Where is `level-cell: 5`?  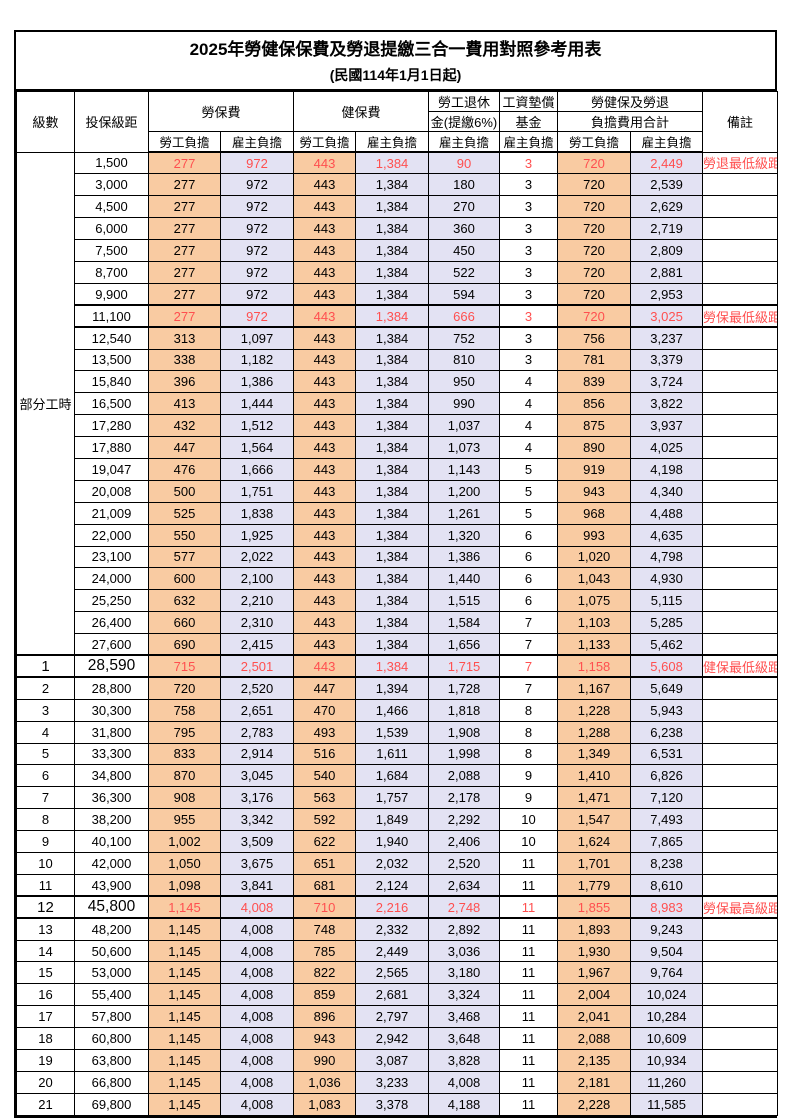
level-cell: 5 is located at coordinates (45, 754).